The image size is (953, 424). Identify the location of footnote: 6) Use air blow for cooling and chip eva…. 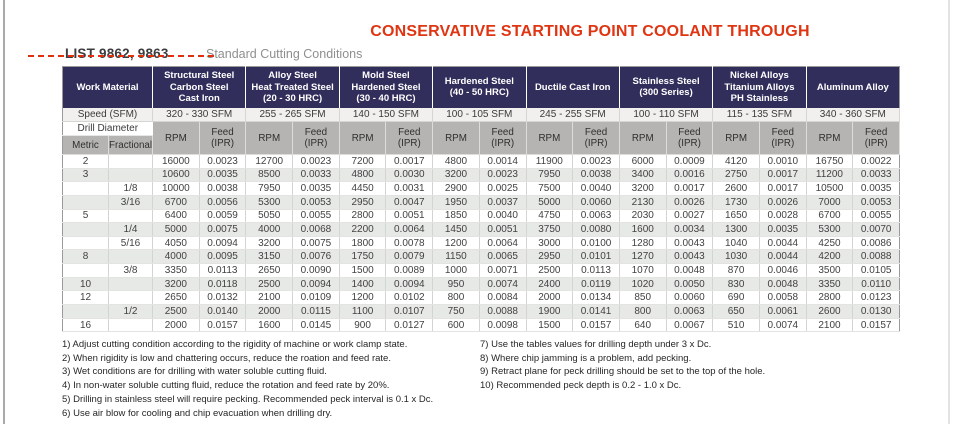
(197, 413).